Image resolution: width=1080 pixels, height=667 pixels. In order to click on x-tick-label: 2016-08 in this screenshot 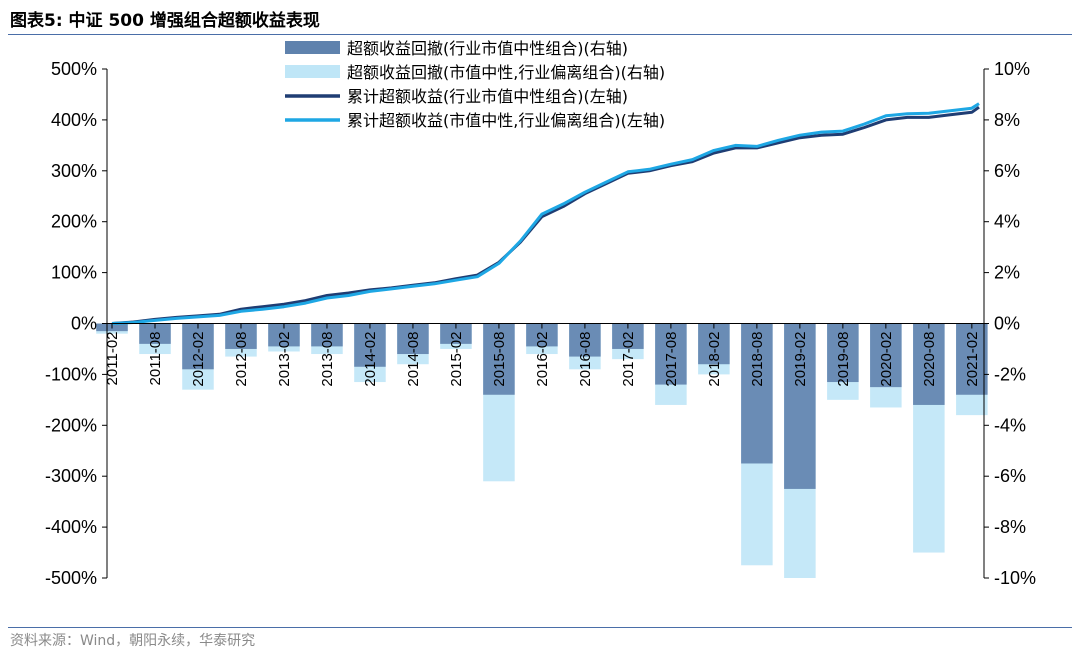, I will do `click(585, 359)`.